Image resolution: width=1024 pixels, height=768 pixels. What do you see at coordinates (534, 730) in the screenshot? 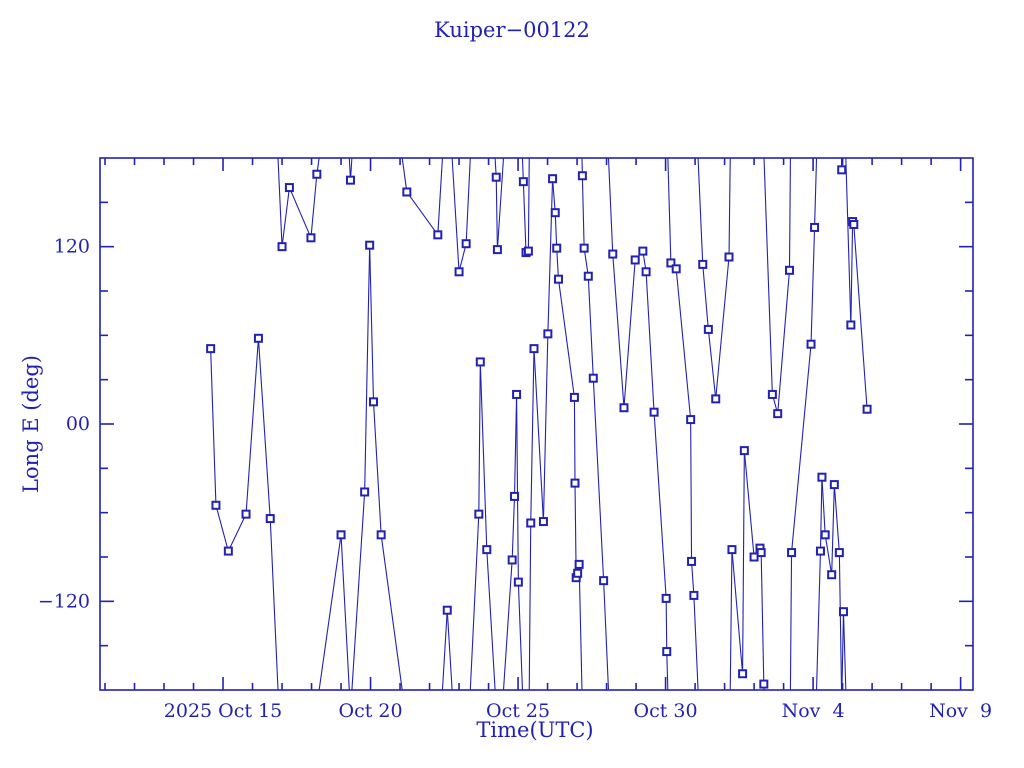
I see `x-axis-title: Time(UTC)` at bounding box center [534, 730].